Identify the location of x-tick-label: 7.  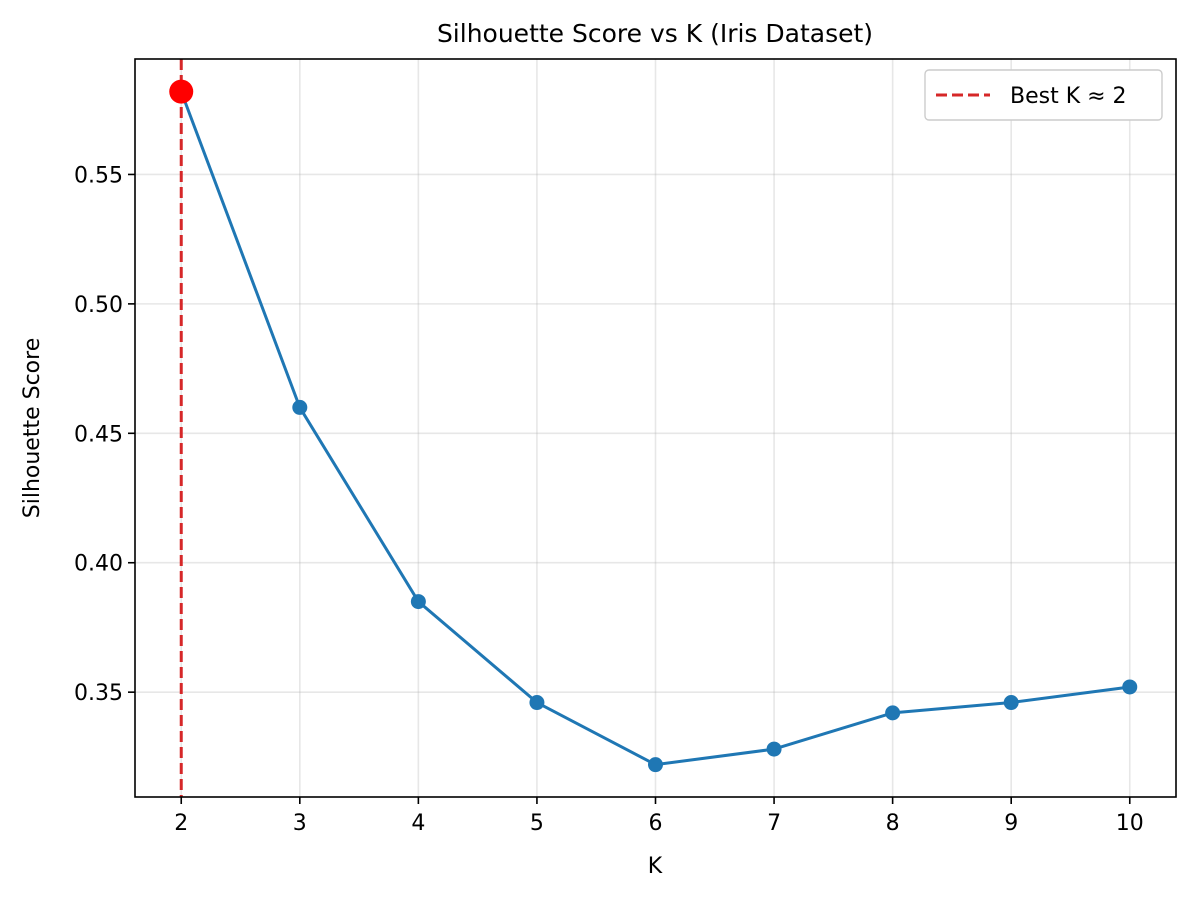
(774, 823).